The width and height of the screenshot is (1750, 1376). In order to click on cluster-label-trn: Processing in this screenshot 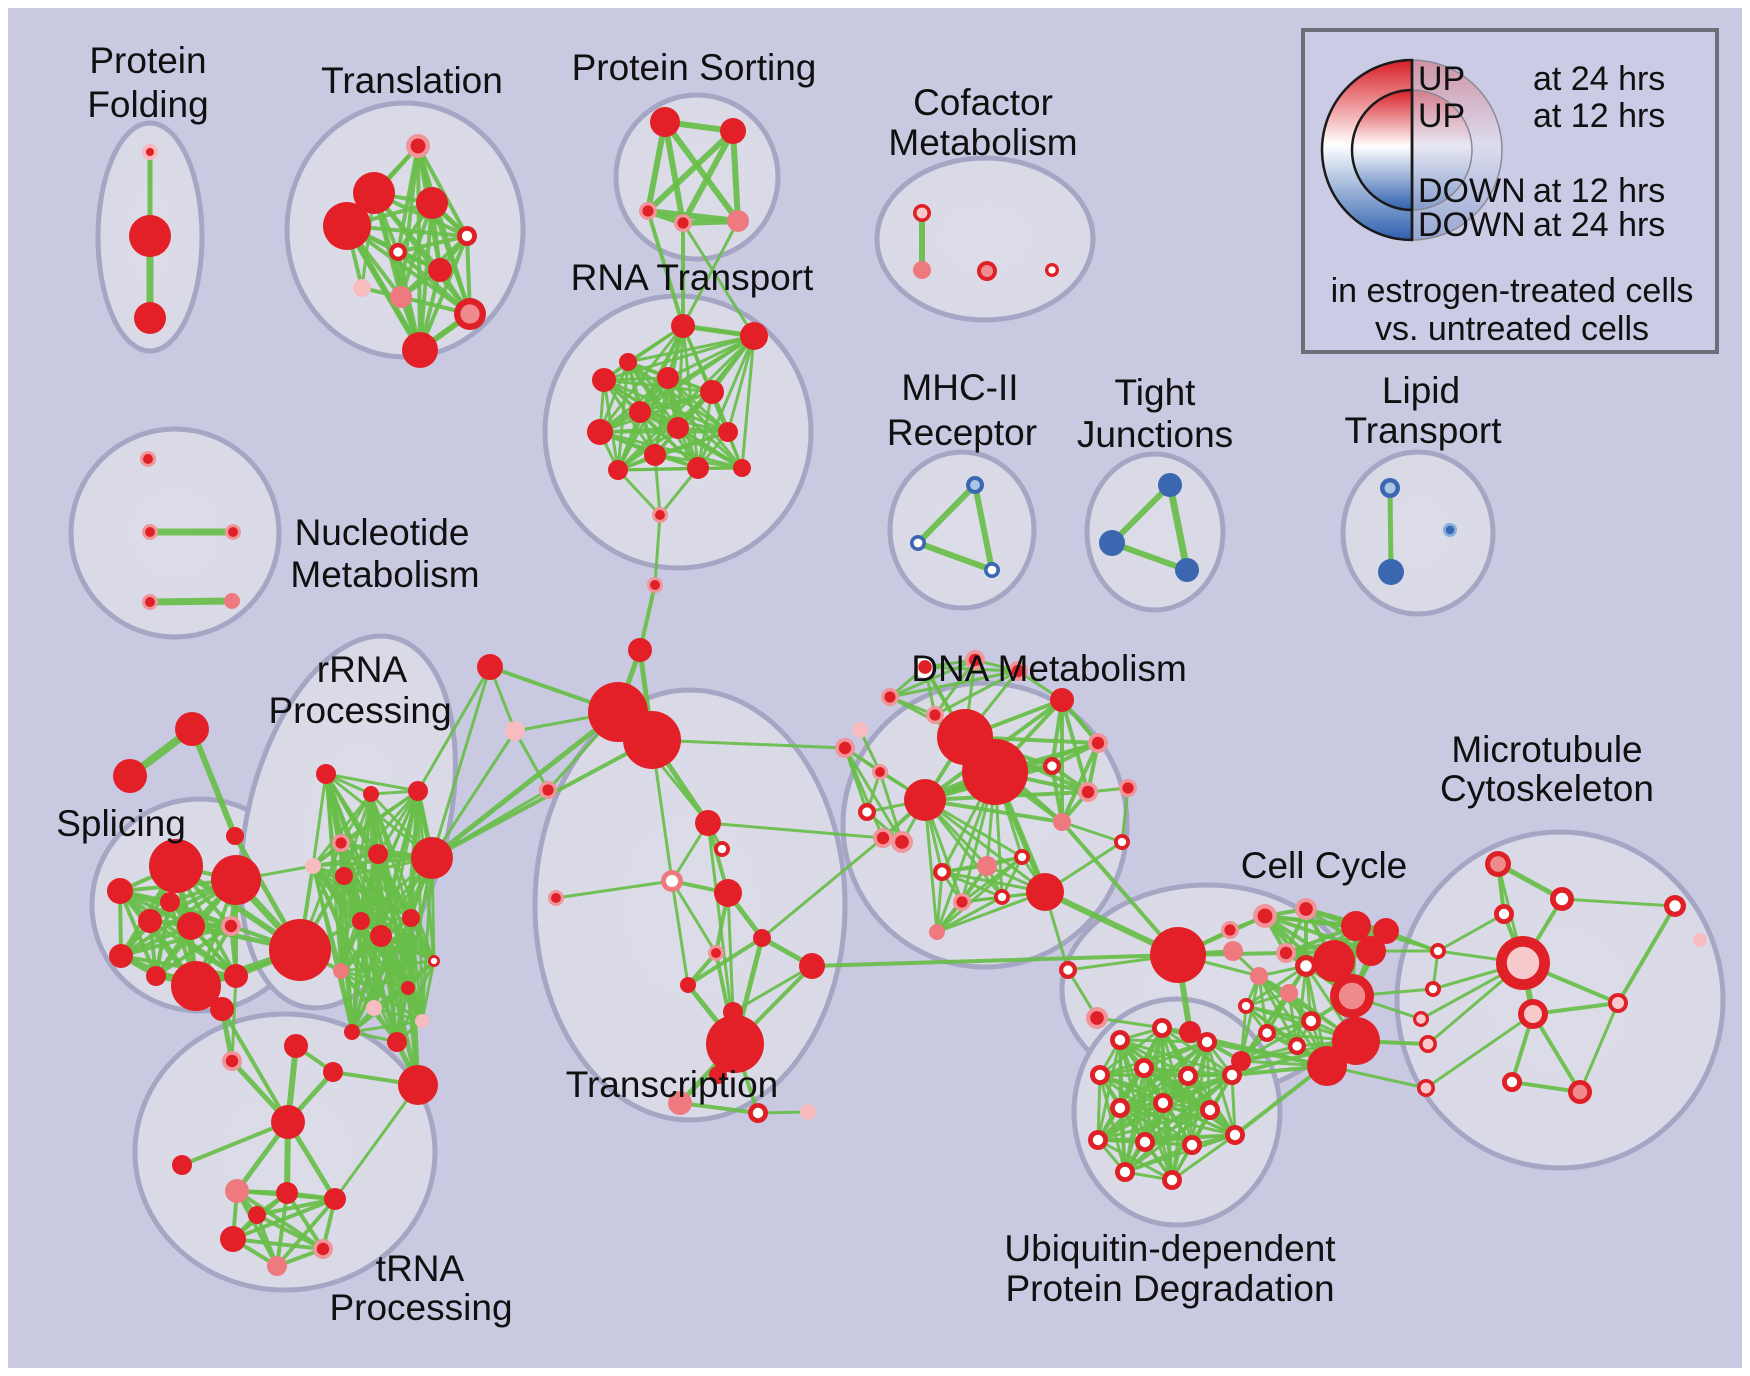, I will do `click(420, 1307)`.